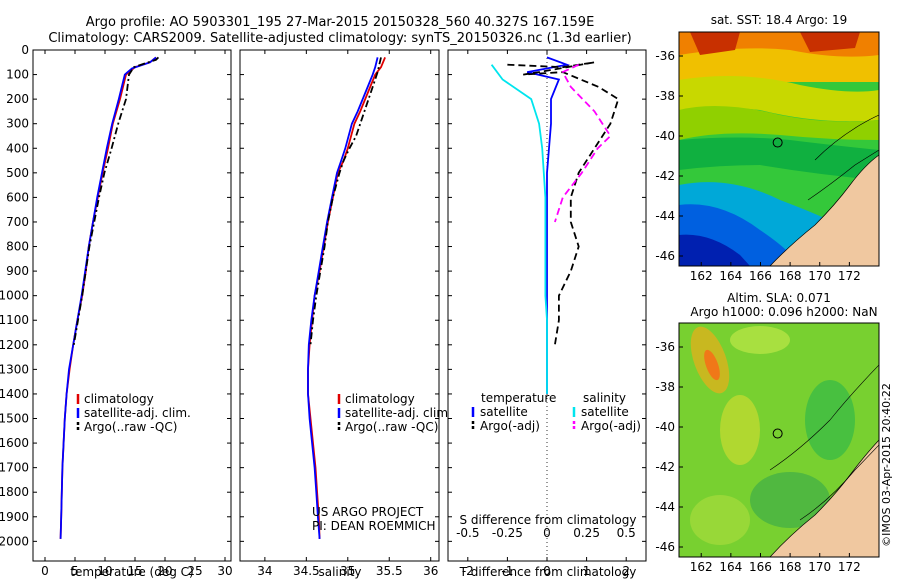 The height and width of the screenshot is (580, 900). I want to click on y-tick-label: 700, so click(17, 222).